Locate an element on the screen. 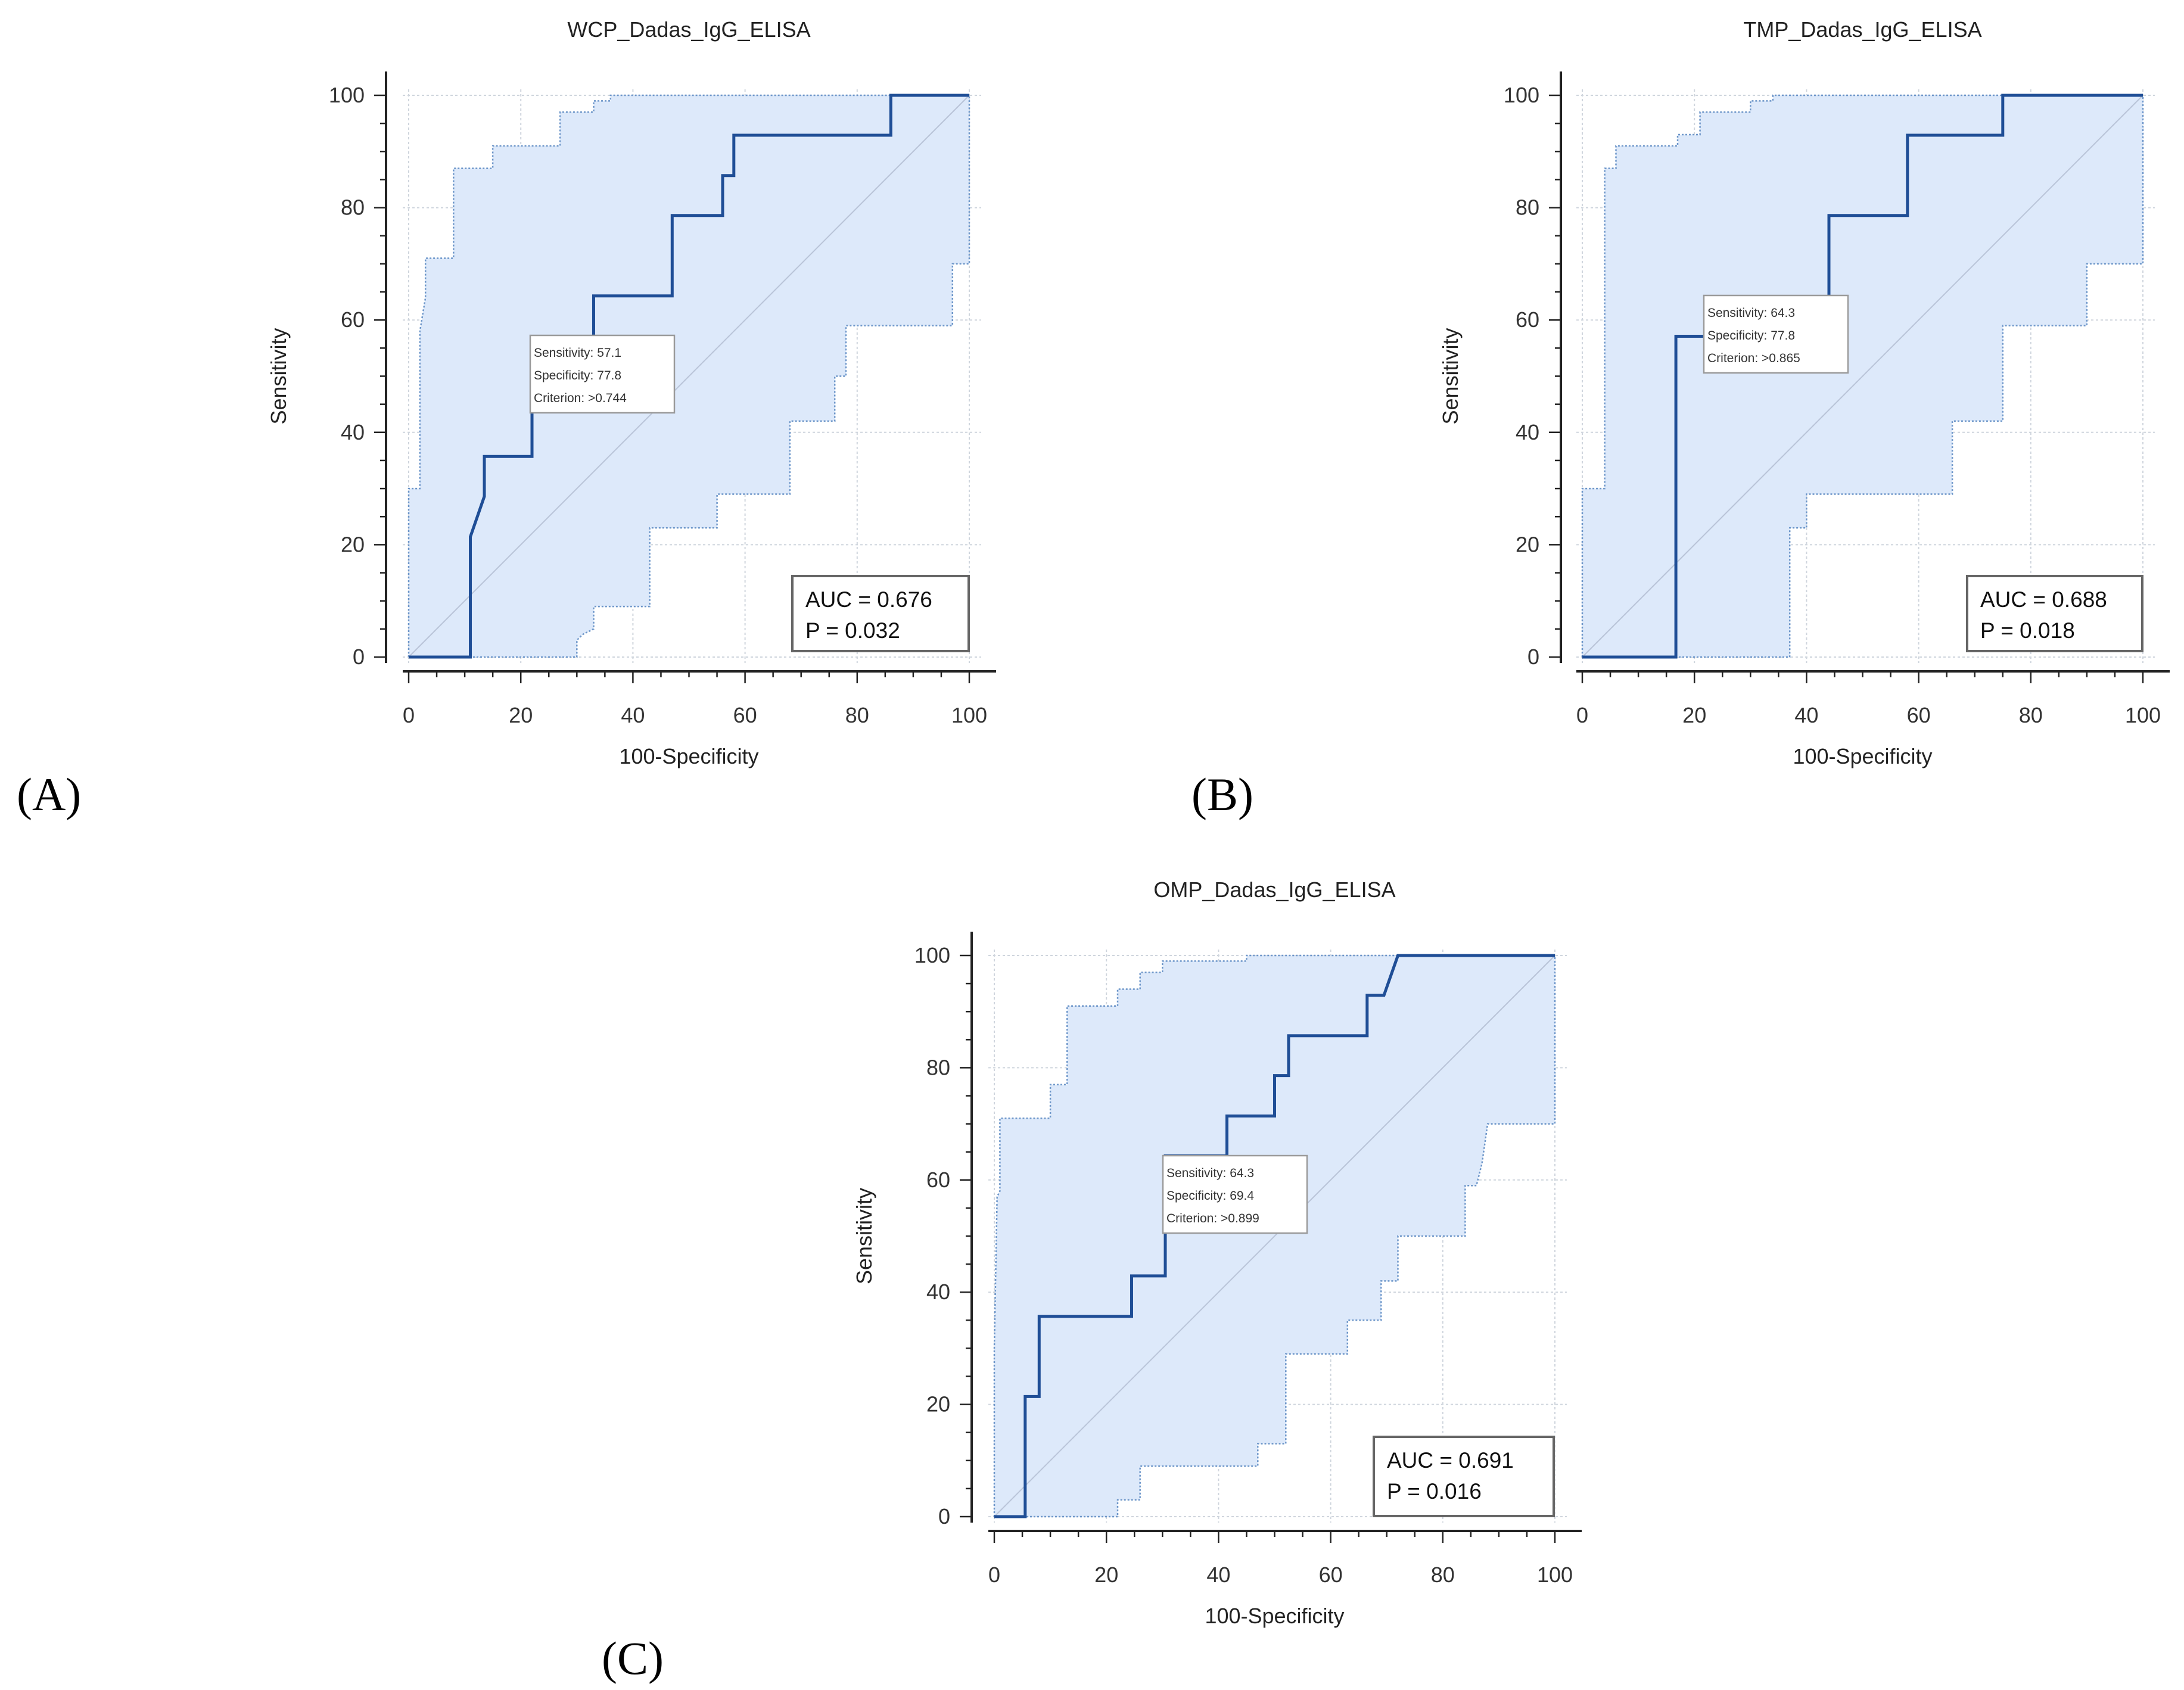  criterion-criterion-text: Criterion: >0.744 is located at coordinates (580, 398).